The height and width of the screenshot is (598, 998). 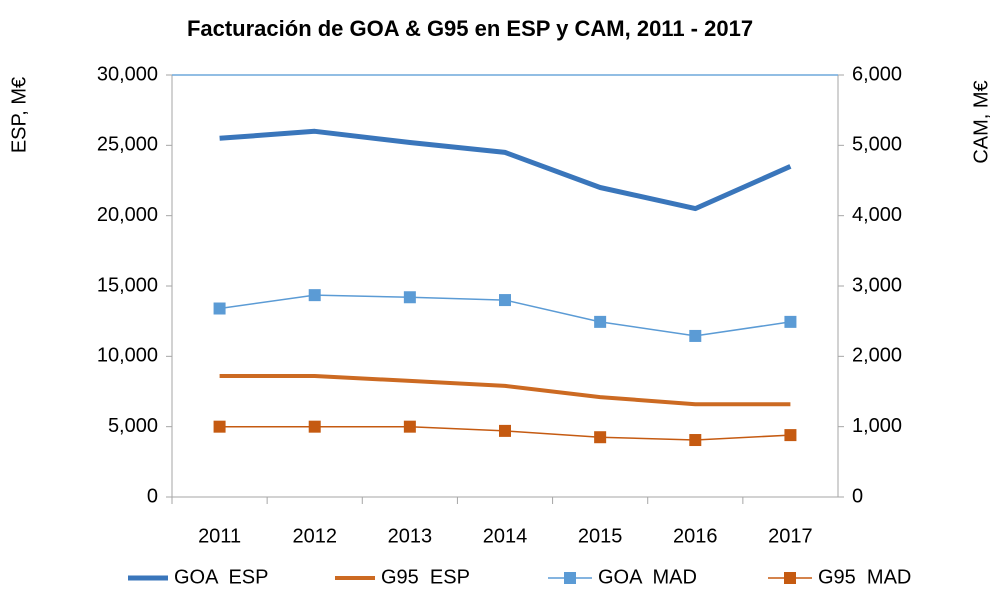 I want to click on y2-axis-label: CAM, M€, so click(x=981, y=121).